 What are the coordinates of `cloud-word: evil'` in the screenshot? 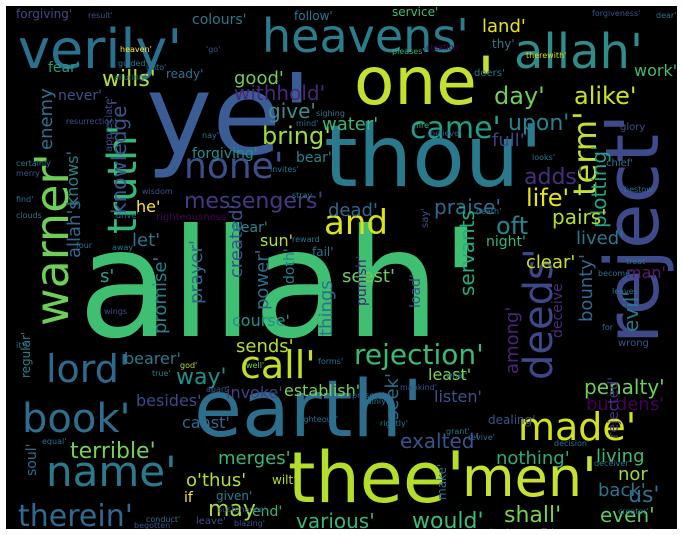 It's located at (631, 311).